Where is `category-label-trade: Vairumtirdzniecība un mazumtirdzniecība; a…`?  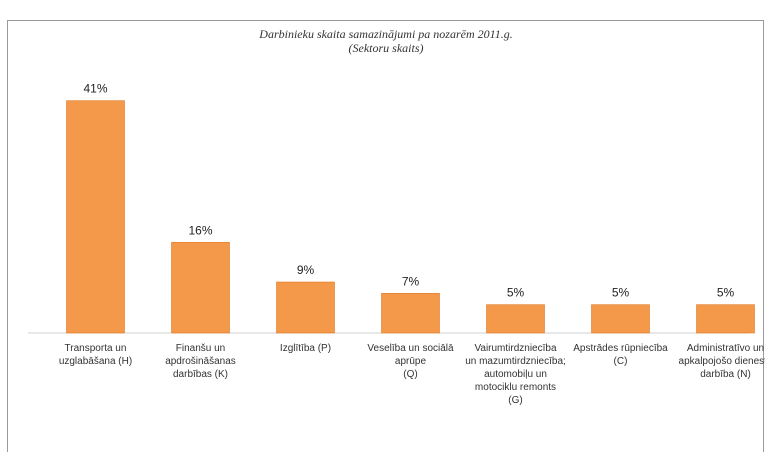
category-label-trade: Vairumtirdzniecība un mazumtirdzniecība; a… is located at coordinates (515, 374).